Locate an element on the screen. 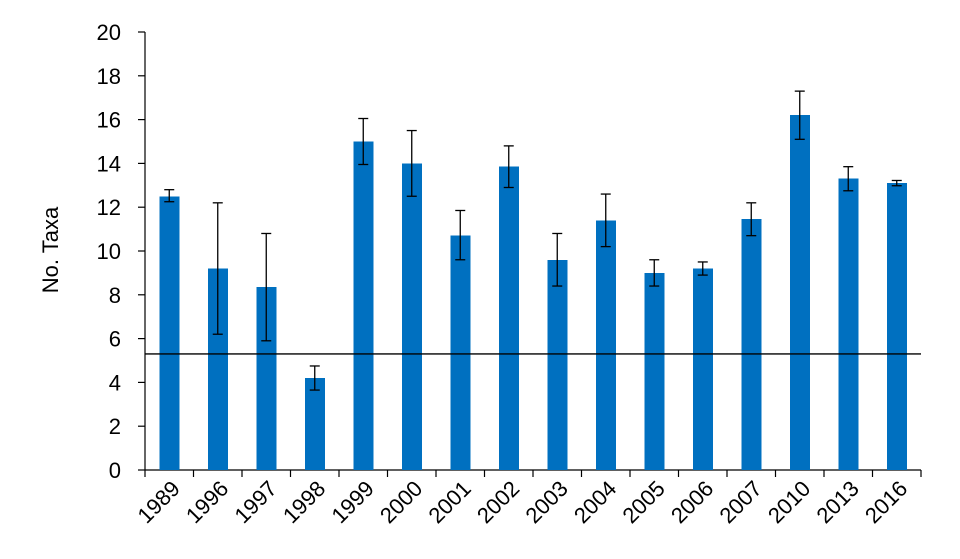  x-tick-label: 2002 is located at coordinates (498, 502).